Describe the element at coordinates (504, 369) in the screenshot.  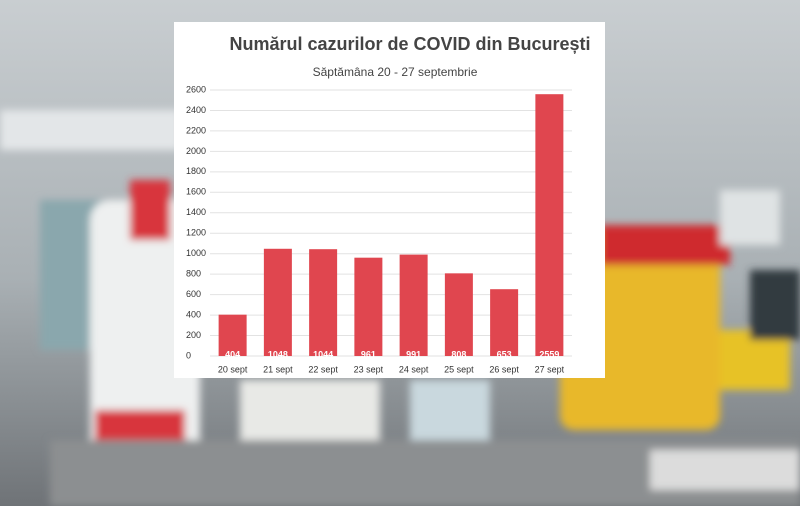
I see `x-tick-label: 26 sept` at that location.